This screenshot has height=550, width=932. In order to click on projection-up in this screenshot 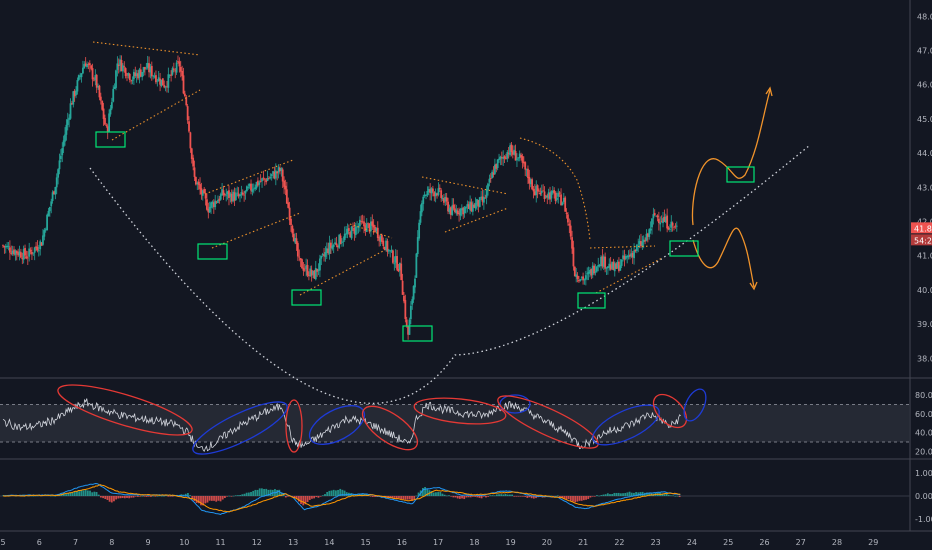, I will do `click(731, 157)`.